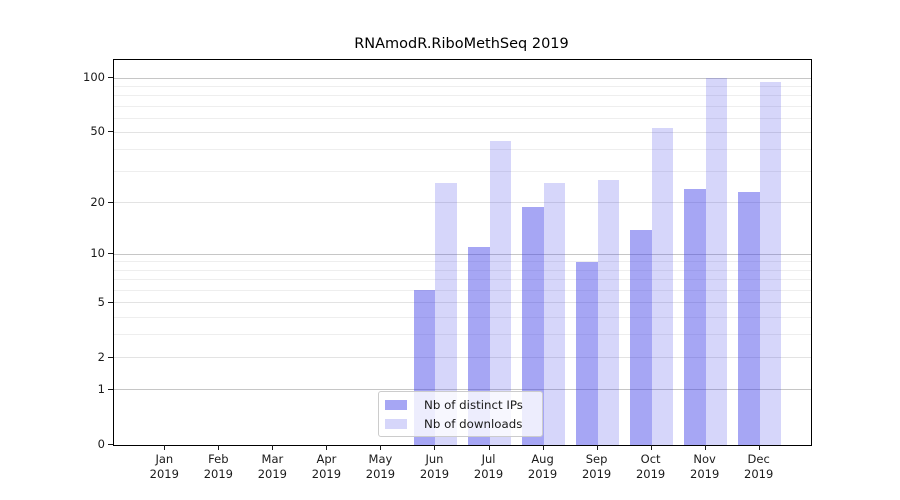 The image size is (900, 500). Describe the element at coordinates (219, 447) in the screenshot. I see `x-tick-feb` at that location.